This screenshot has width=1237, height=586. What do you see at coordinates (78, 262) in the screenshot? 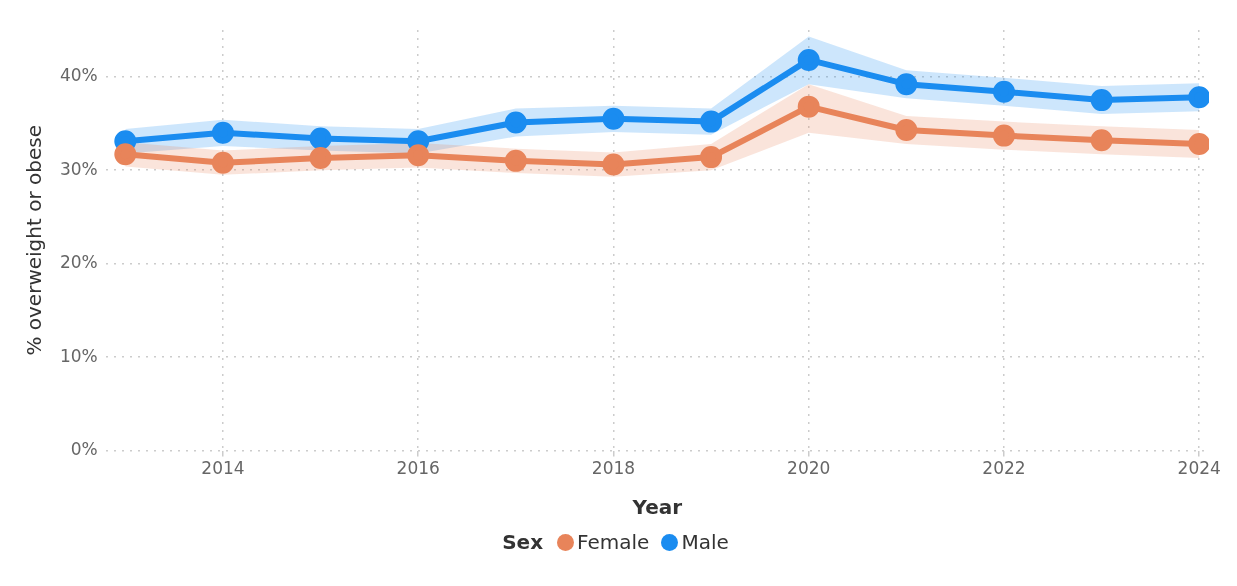
I see `y-tick-label: 20%` at bounding box center [78, 262].